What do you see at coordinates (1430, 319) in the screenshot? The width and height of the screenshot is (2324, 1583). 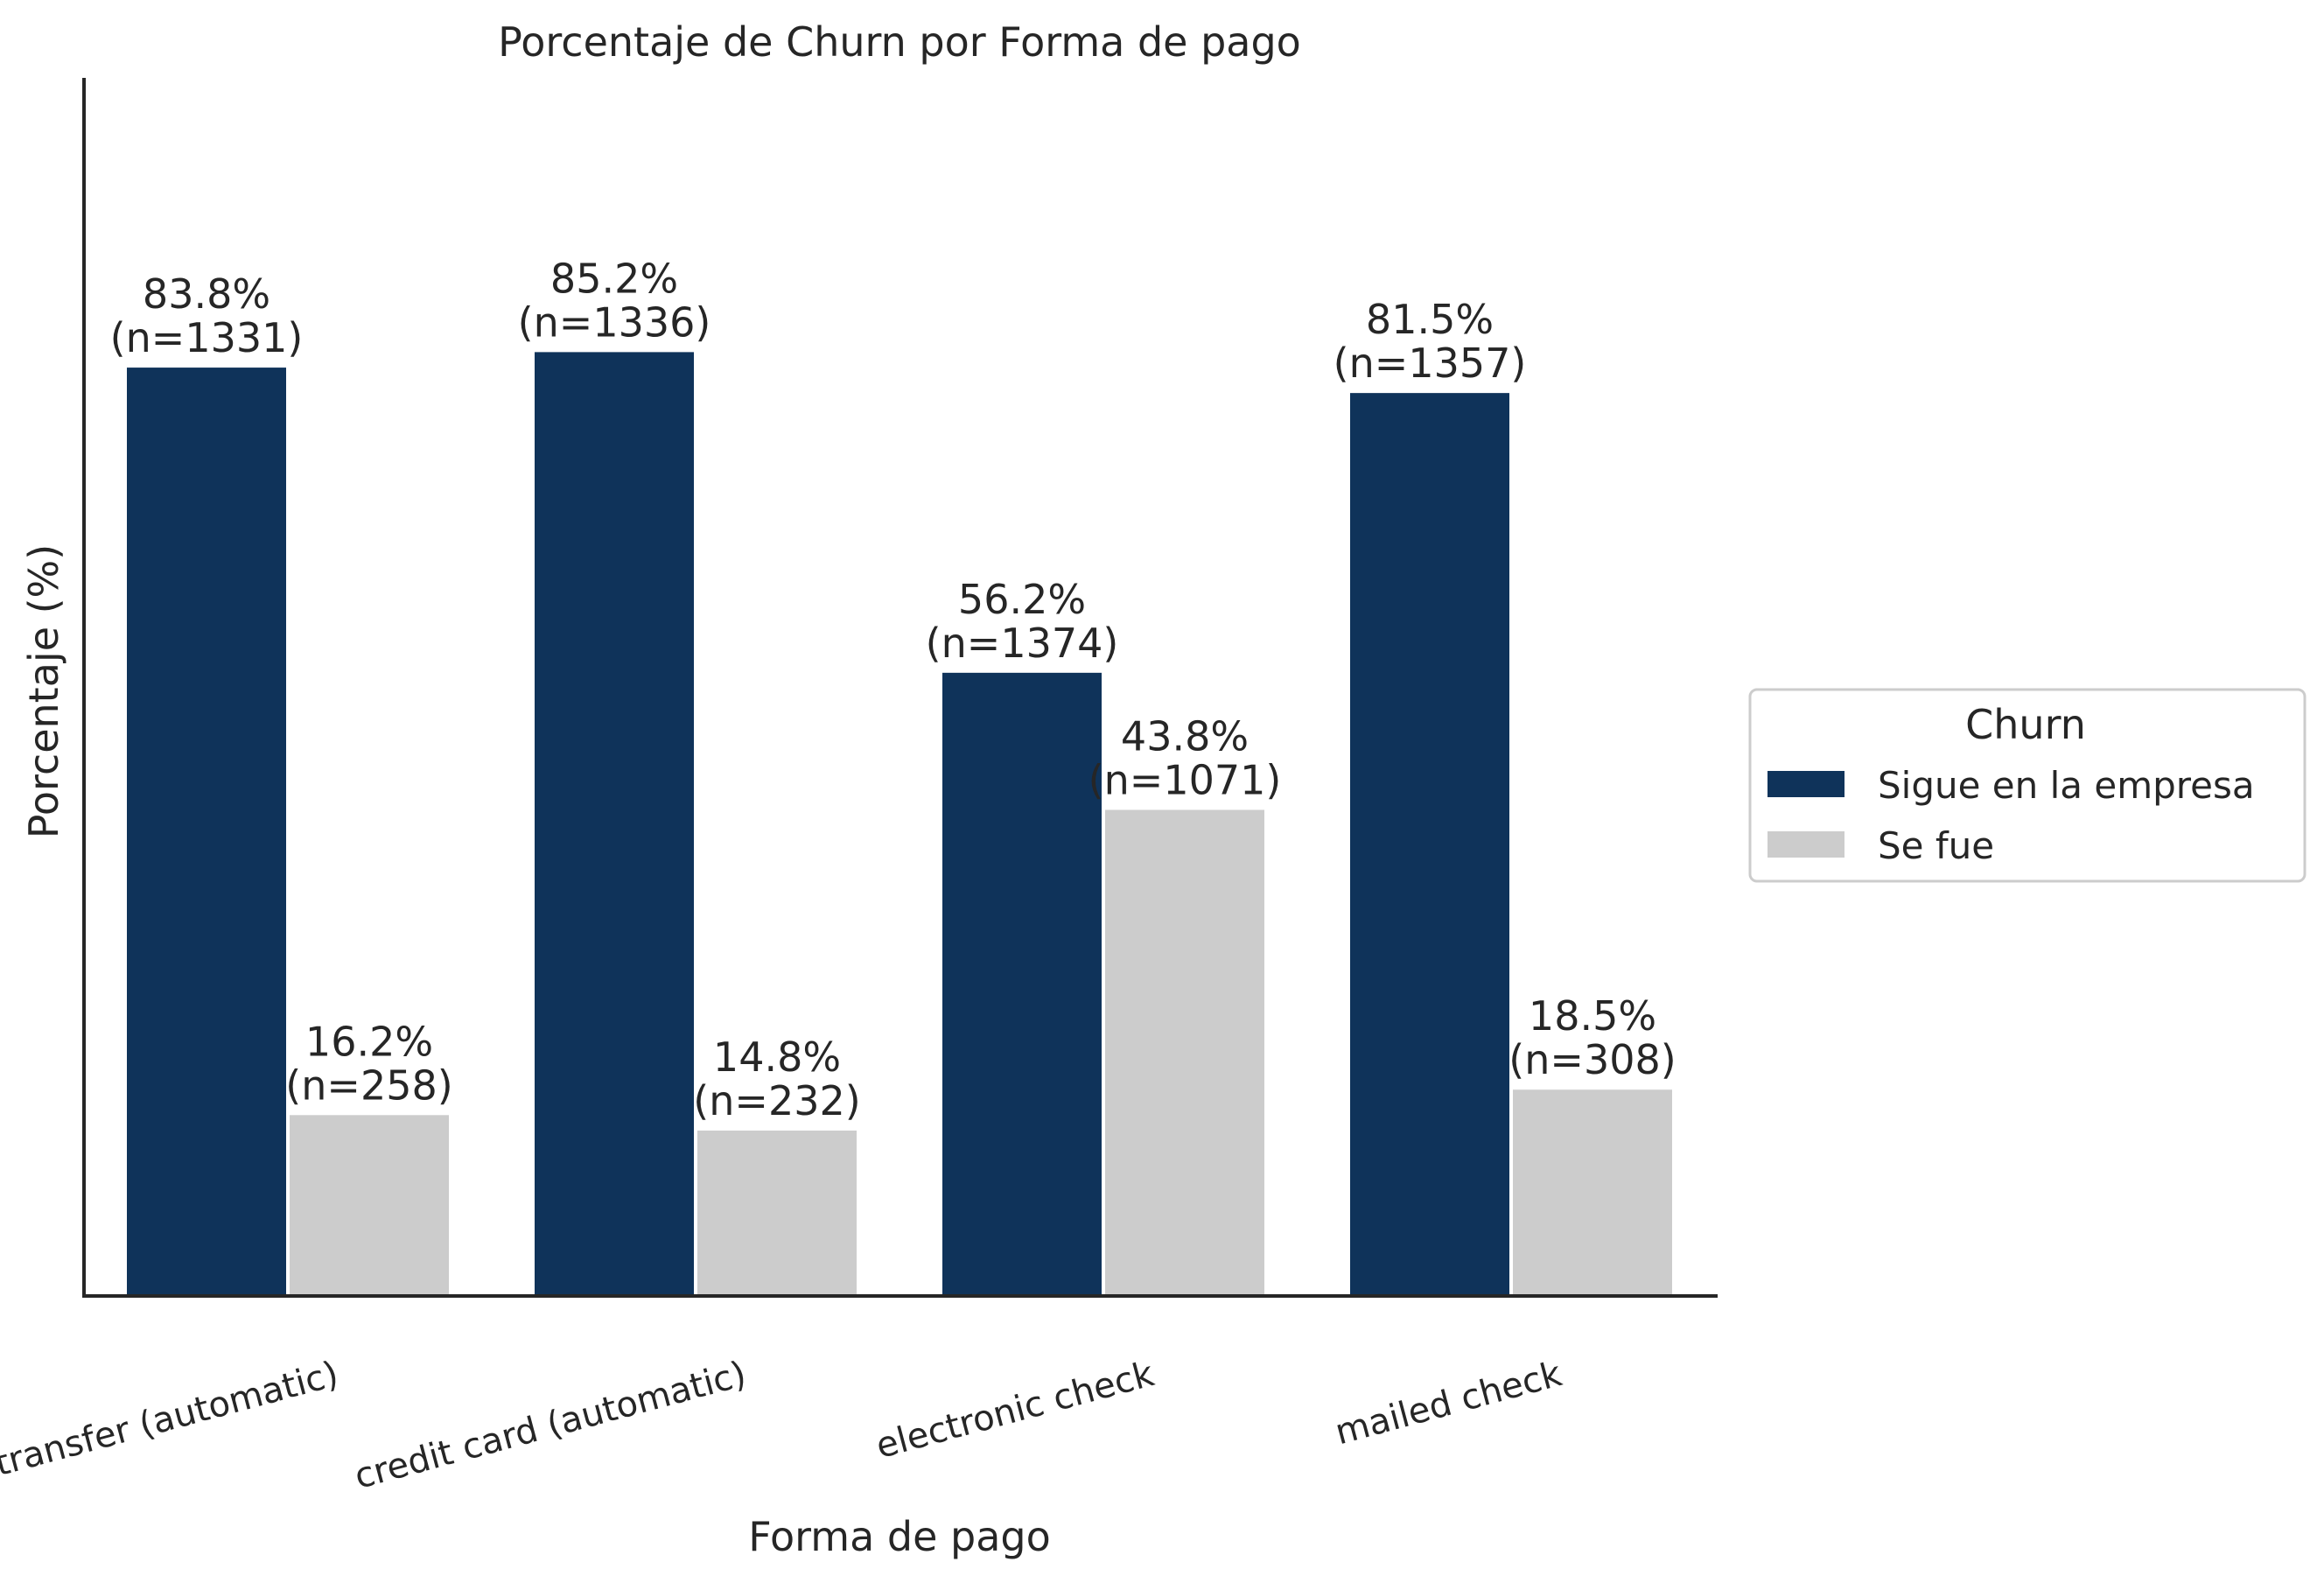 I see `data-label-percent: 81.5%` at bounding box center [1430, 319].